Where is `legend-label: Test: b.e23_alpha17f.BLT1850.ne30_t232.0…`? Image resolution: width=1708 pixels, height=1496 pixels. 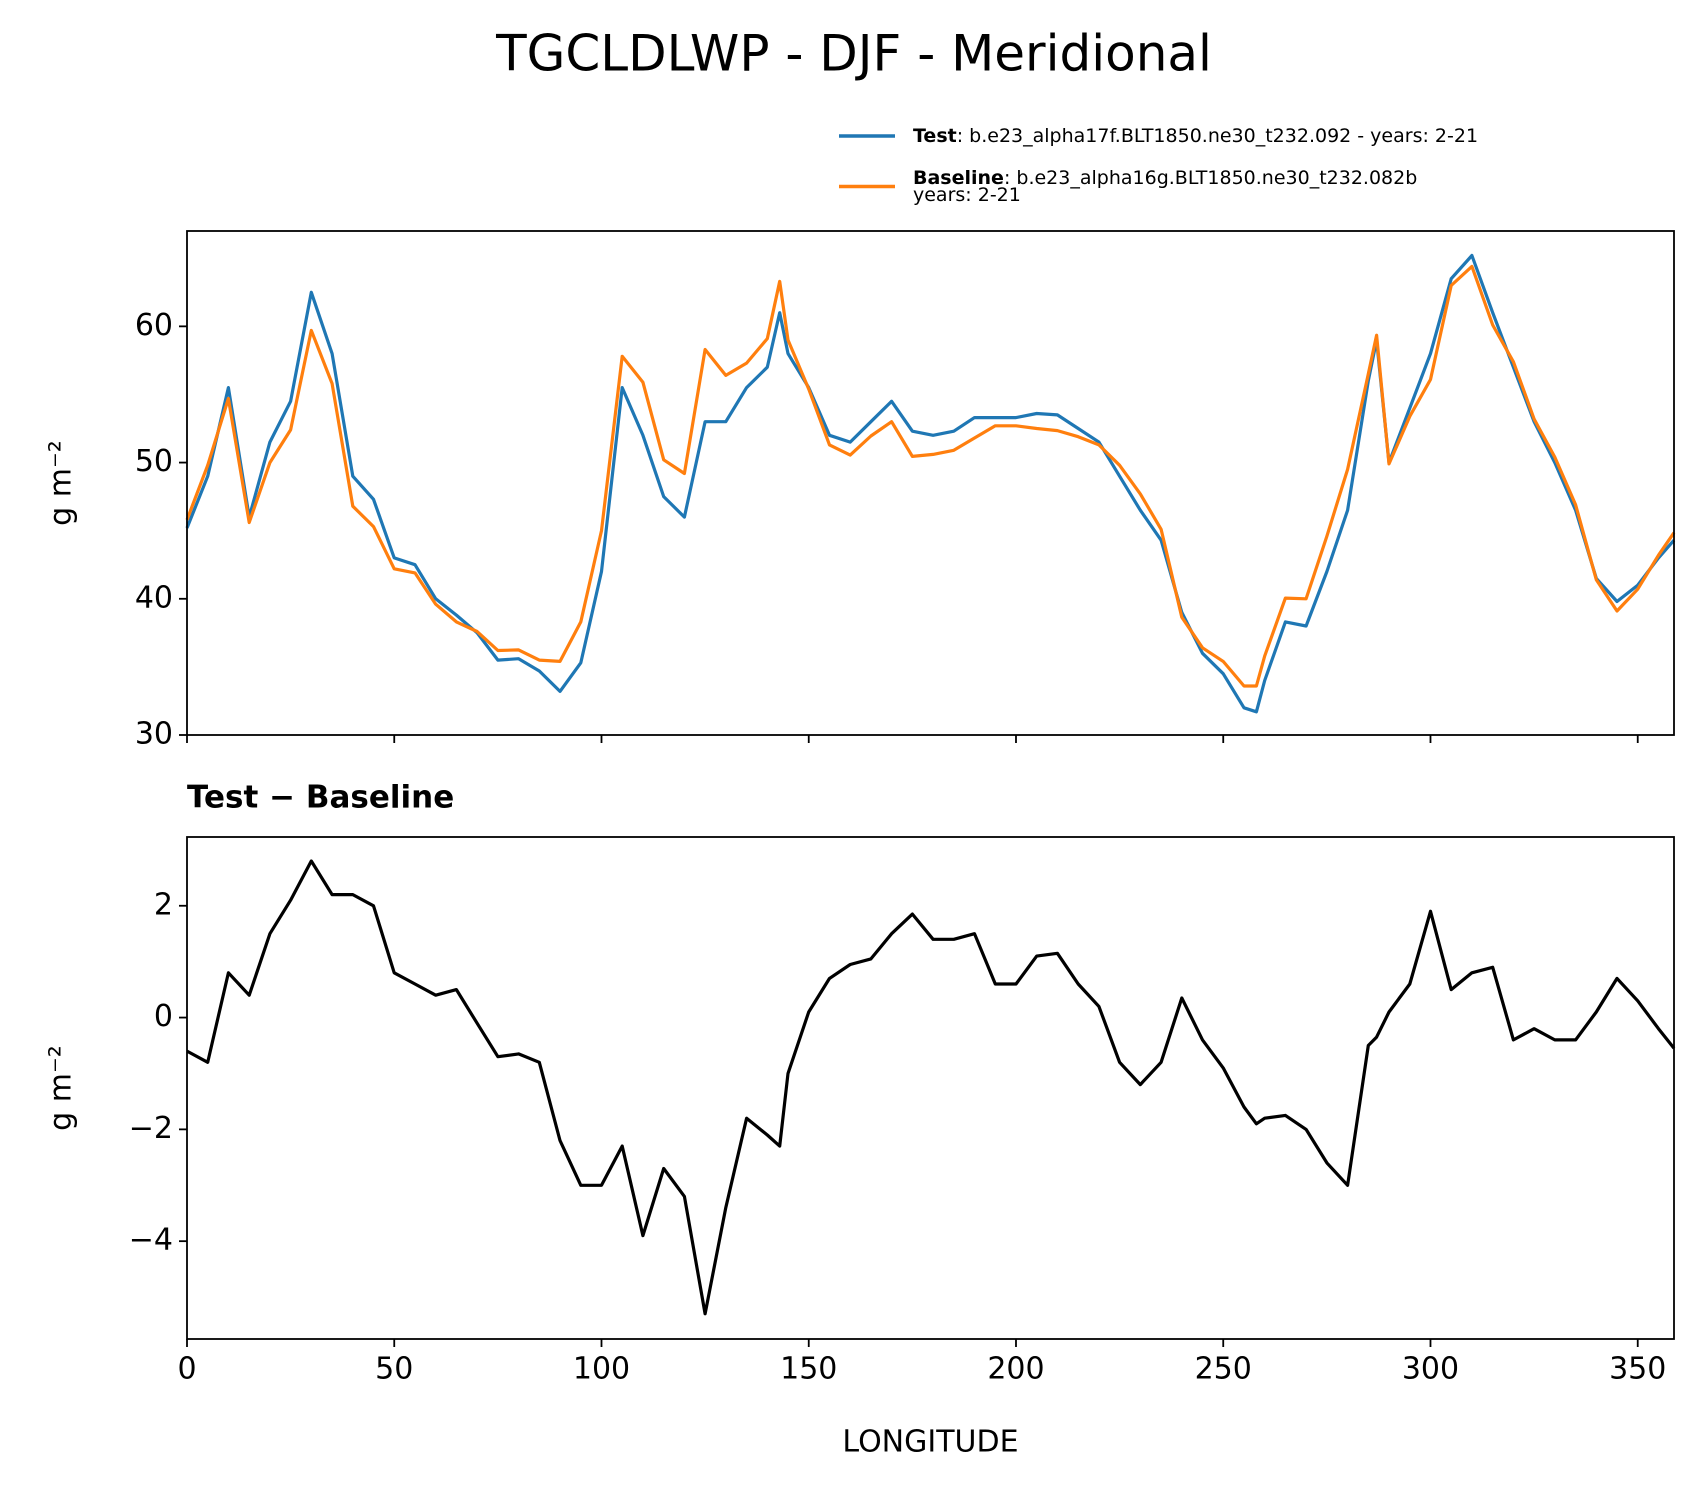 legend-label: Test: b.e23_alpha17f.BLT1850.ne30_t232.0… is located at coordinates (1195, 136).